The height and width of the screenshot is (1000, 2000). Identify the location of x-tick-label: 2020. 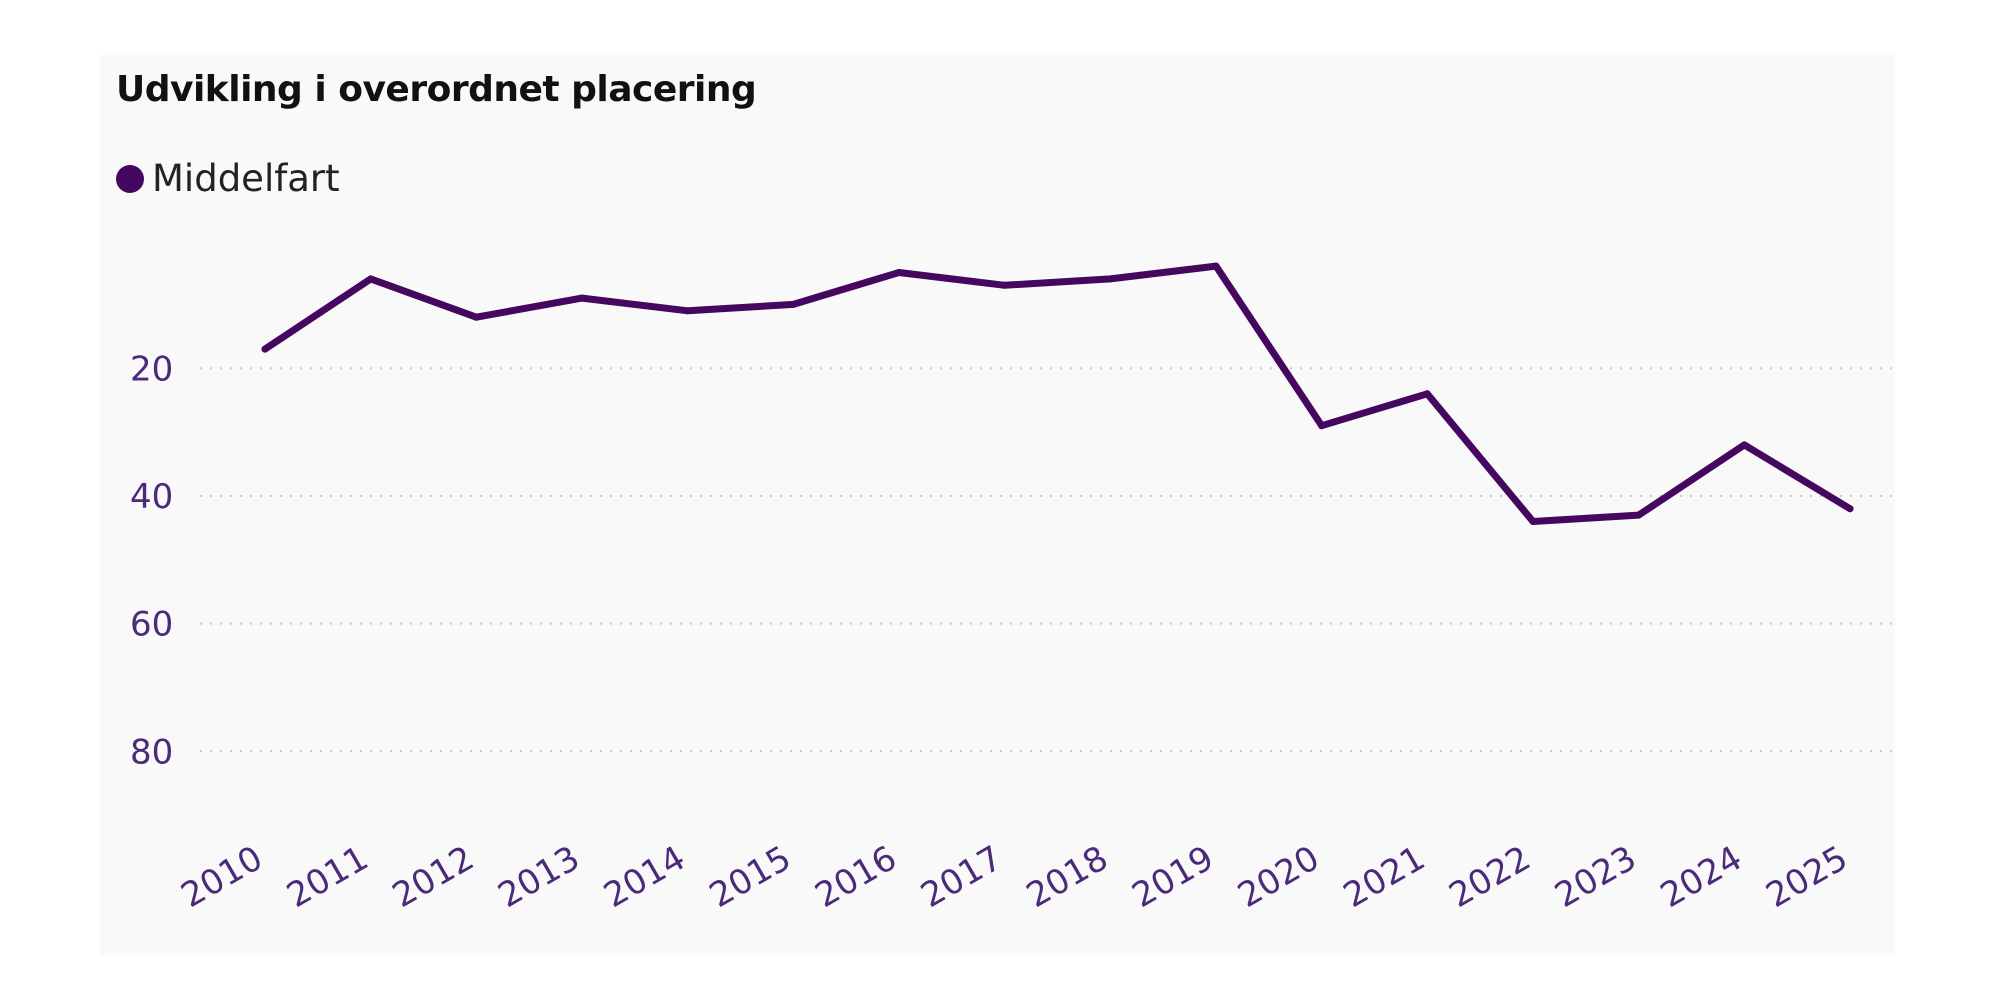
(1278, 877).